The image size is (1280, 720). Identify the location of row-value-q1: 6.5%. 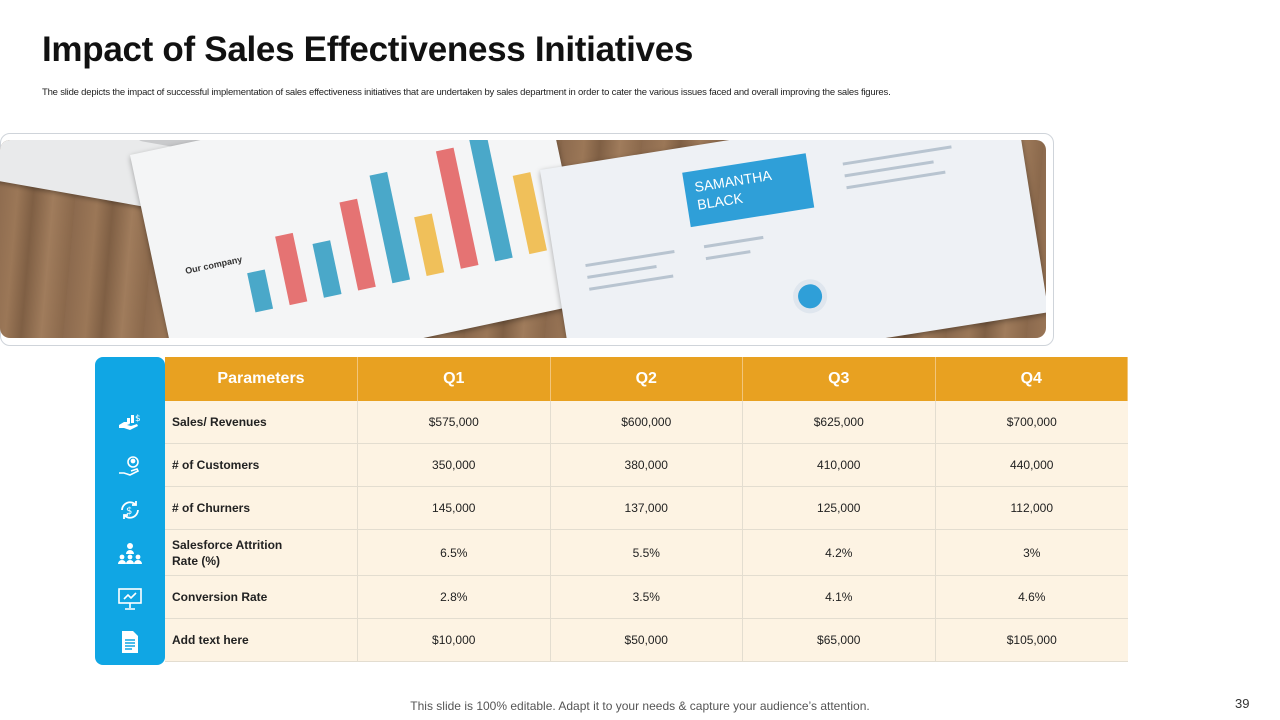
(454, 552).